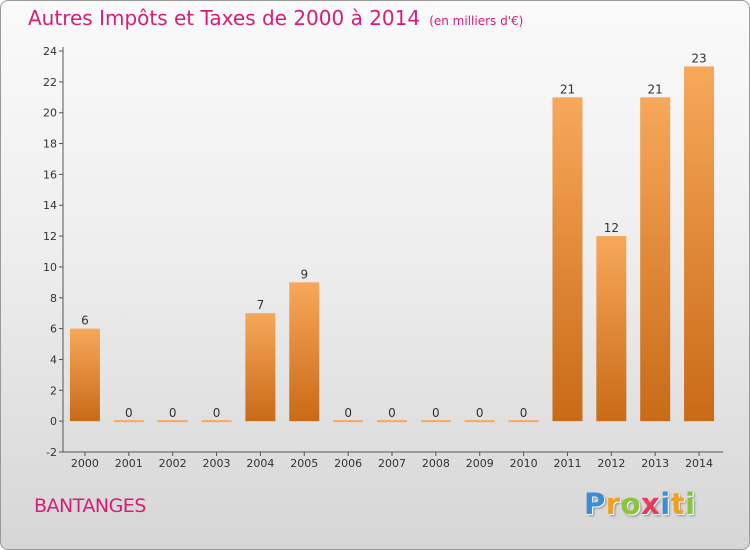 The image size is (750, 550). I want to click on commune-name: BANTANGES, so click(90, 506).